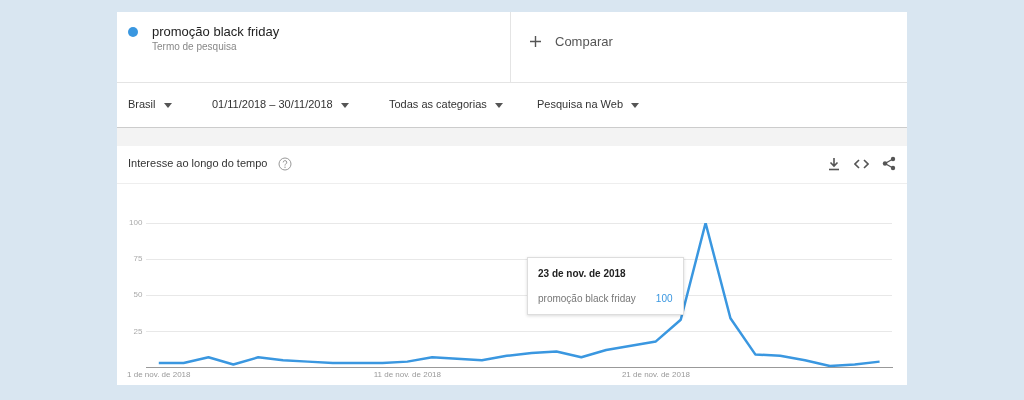 This screenshot has height=400, width=1024. What do you see at coordinates (584, 42) in the screenshot?
I see `text: Comparar` at bounding box center [584, 42].